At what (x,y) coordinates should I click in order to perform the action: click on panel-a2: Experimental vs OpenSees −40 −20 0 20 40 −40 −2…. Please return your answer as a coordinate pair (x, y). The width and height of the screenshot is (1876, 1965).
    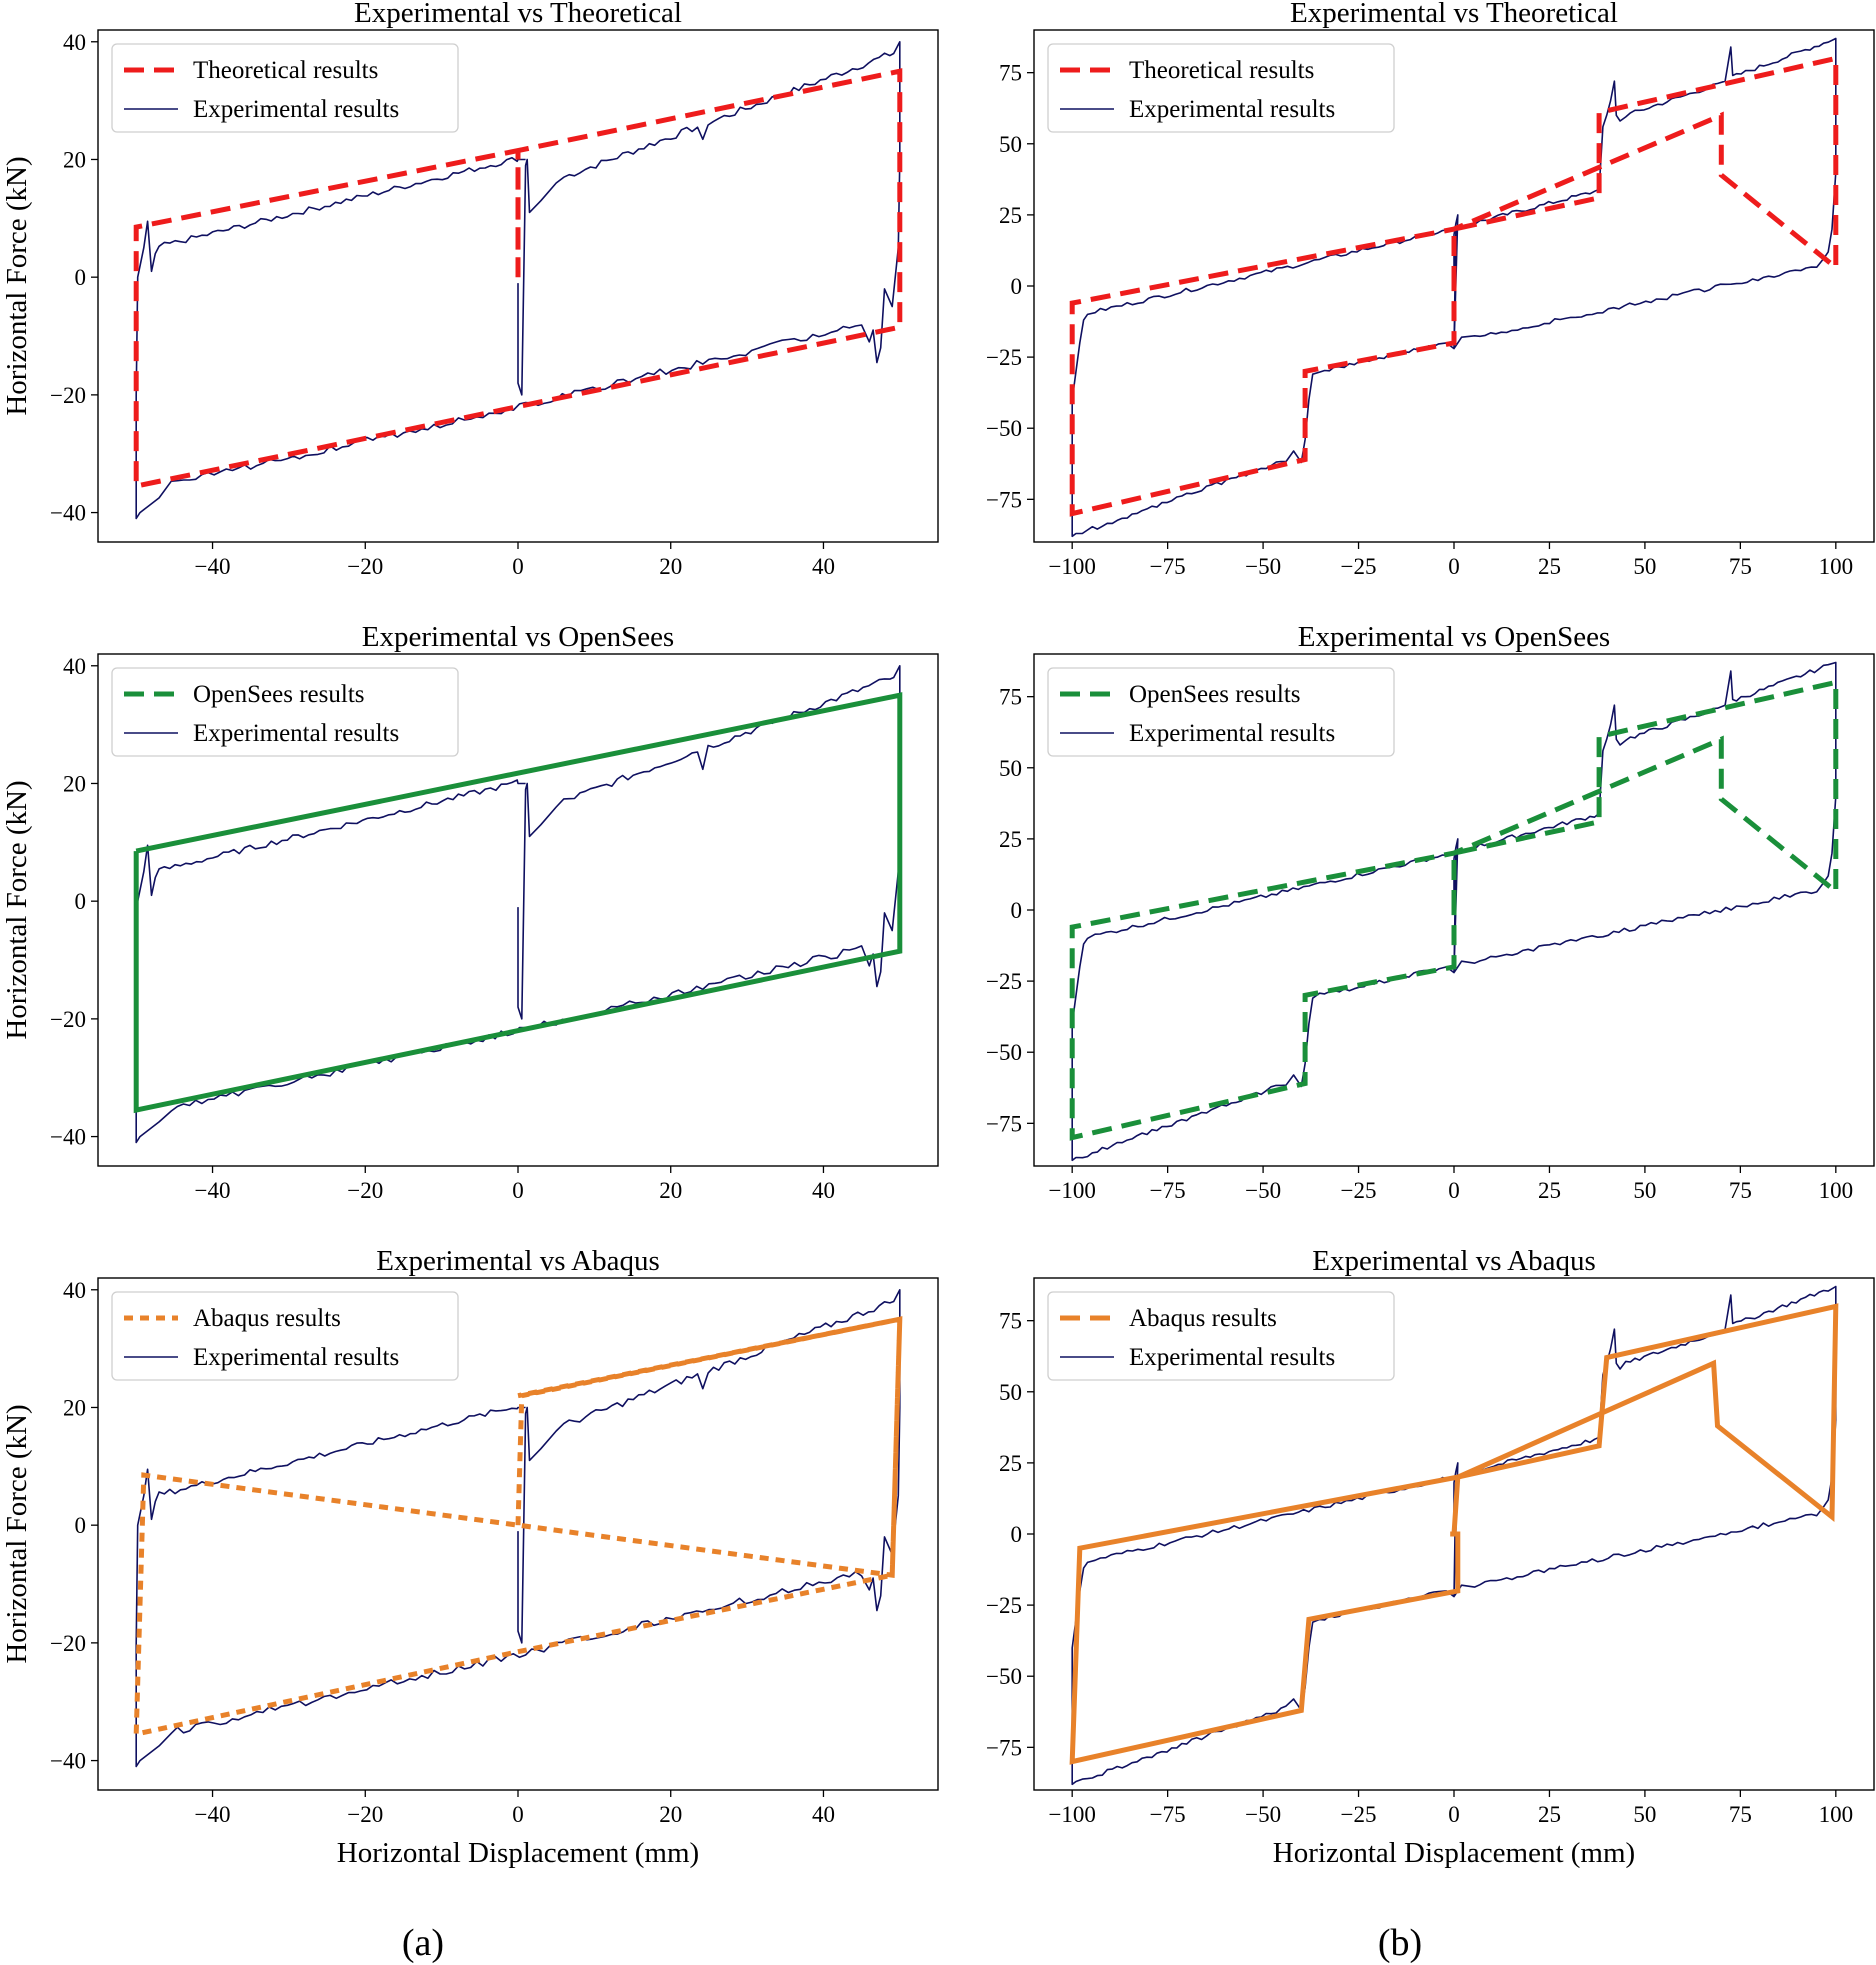
    Looking at the image, I should click on (470, 912).